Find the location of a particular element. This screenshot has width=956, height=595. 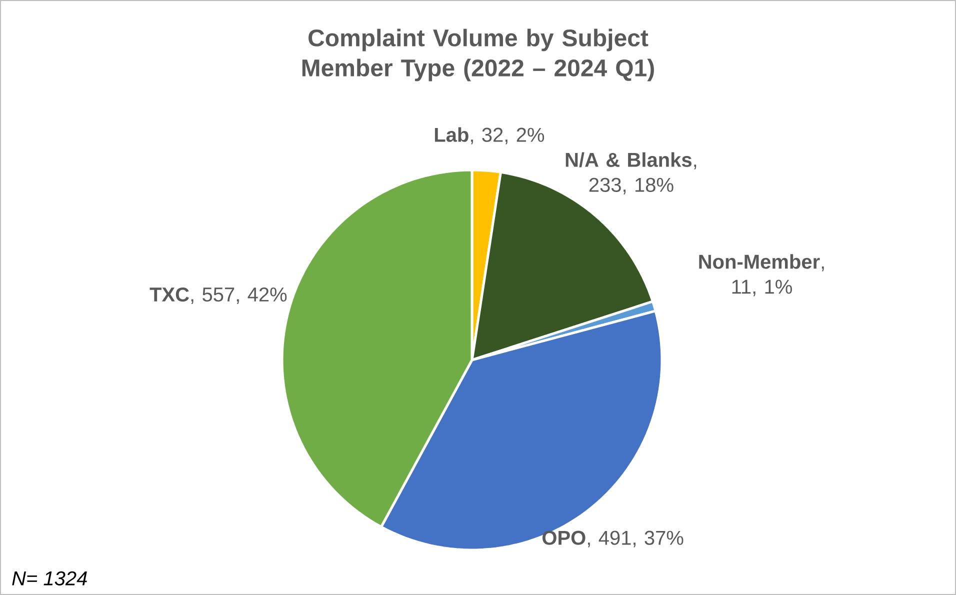

text: N= 1324 is located at coordinates (49, 578).